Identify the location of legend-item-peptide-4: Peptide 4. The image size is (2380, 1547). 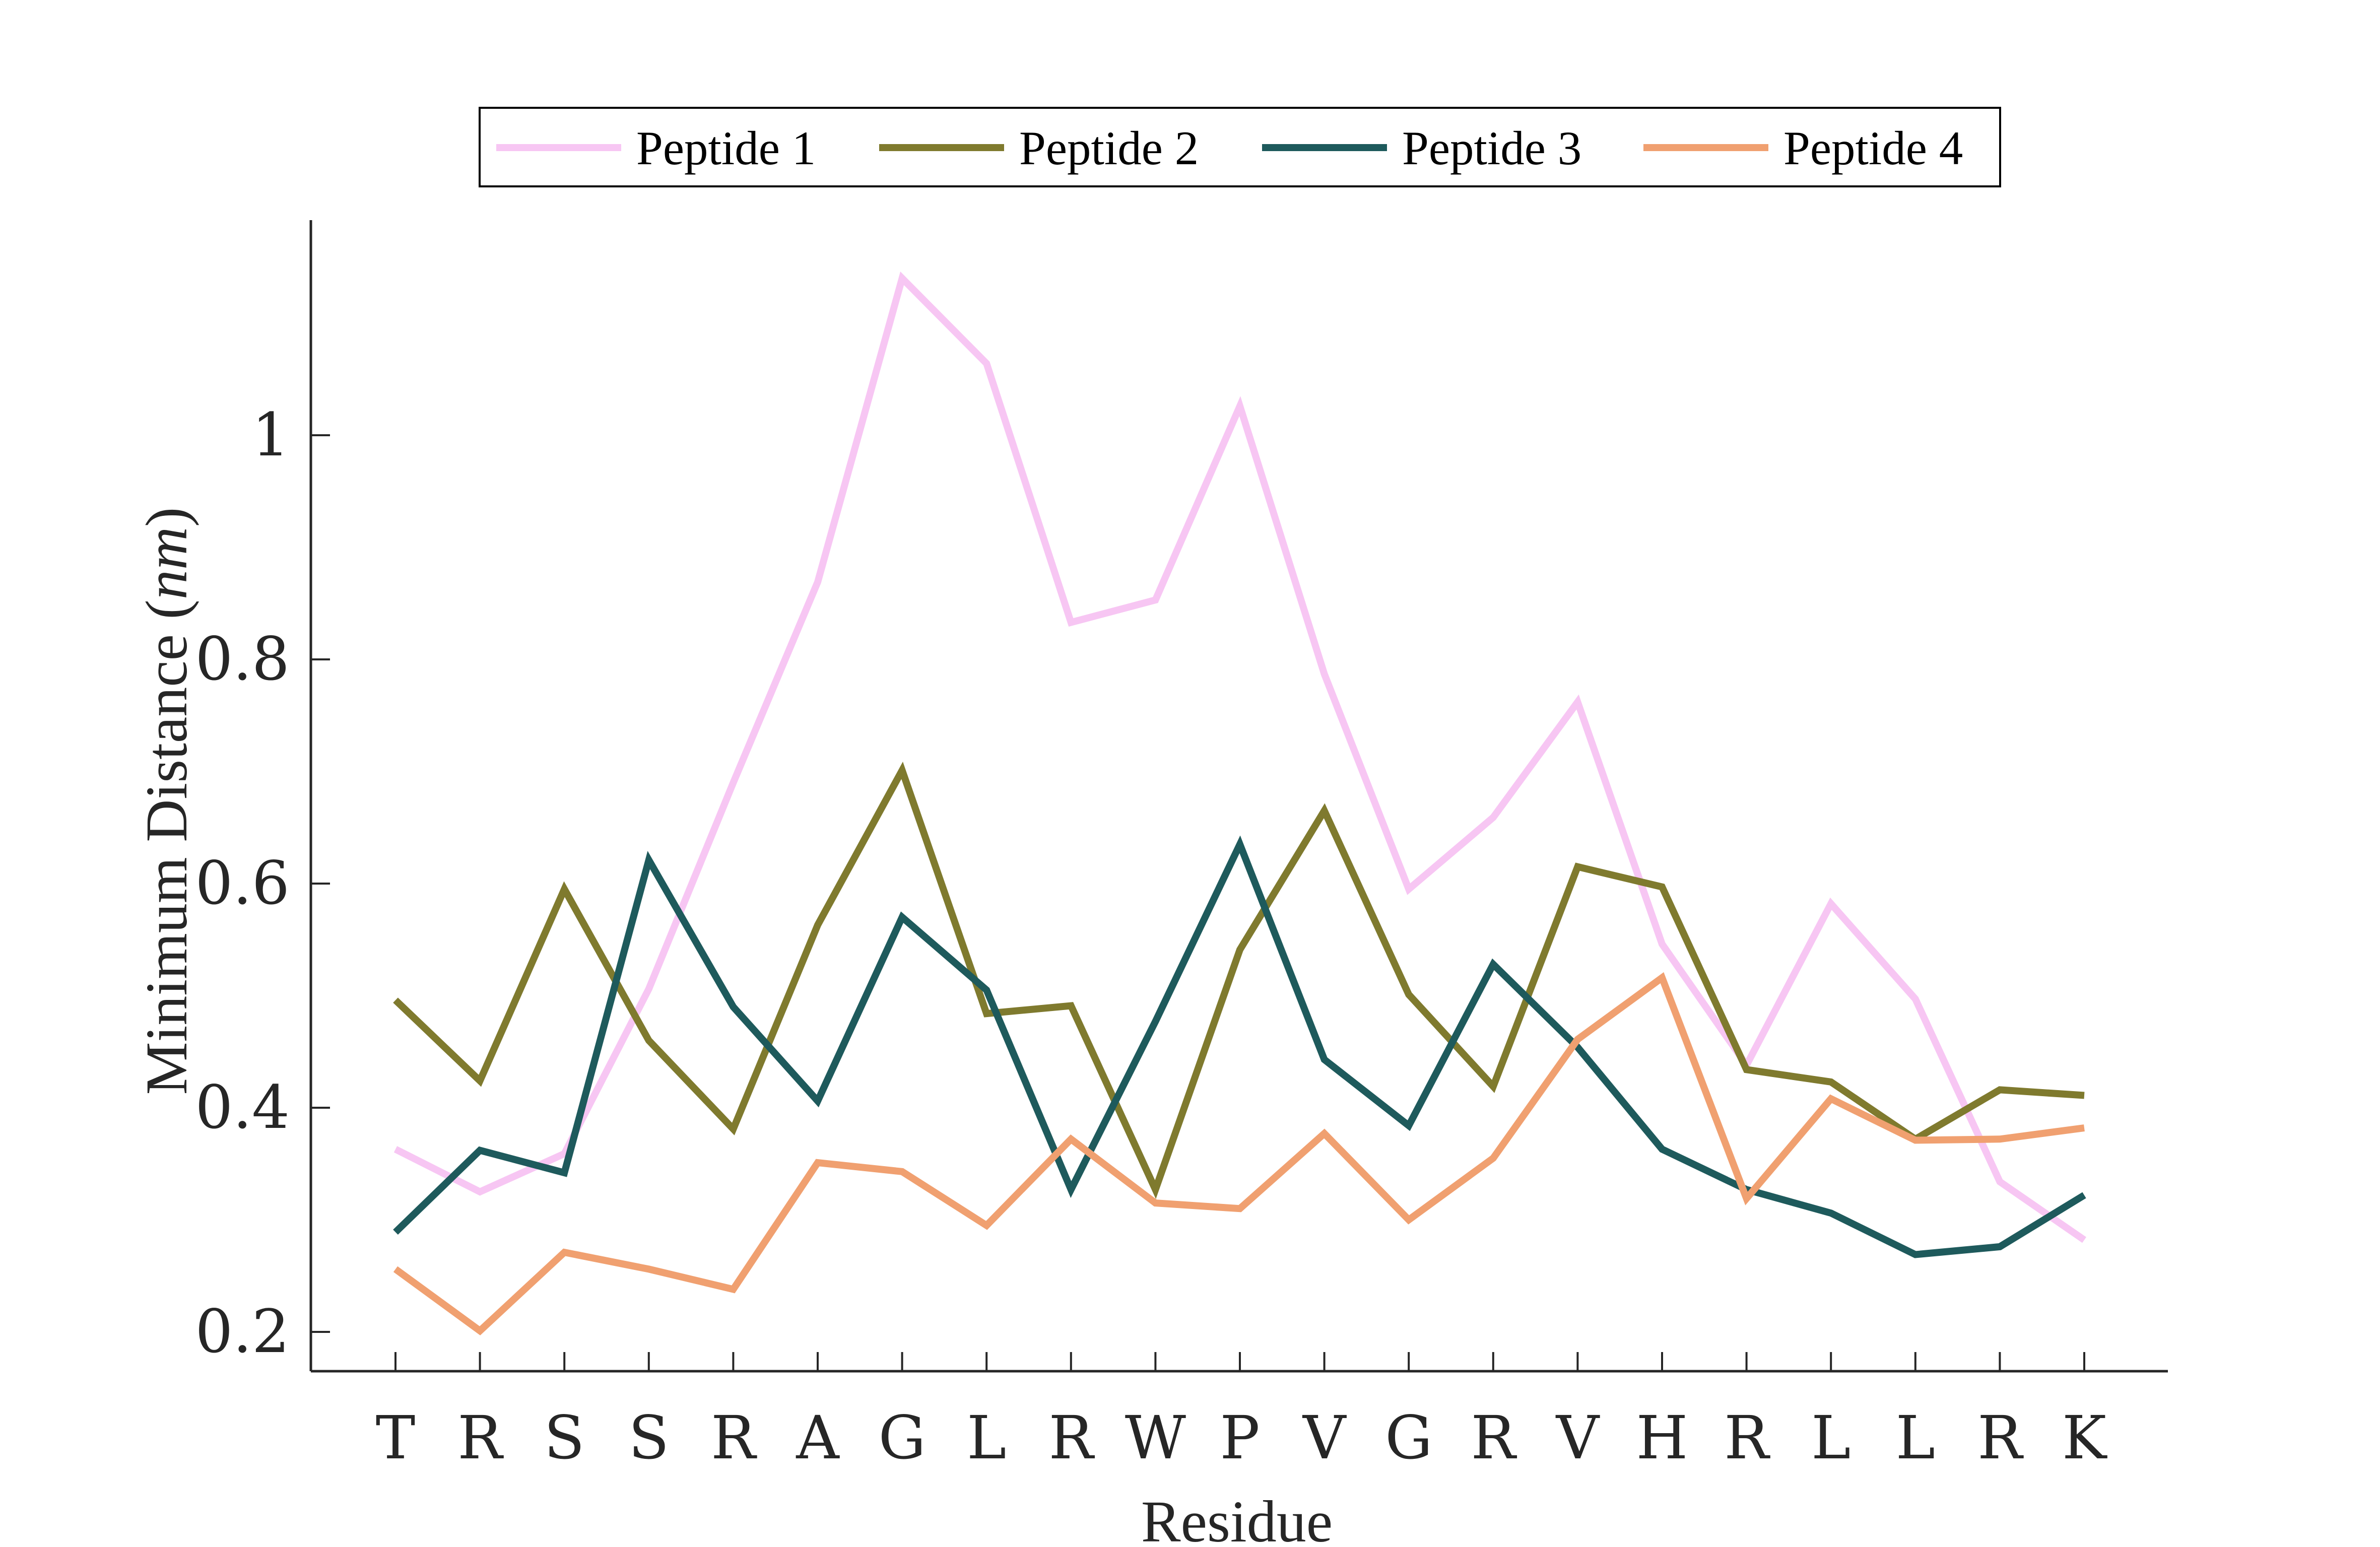
(1803, 148).